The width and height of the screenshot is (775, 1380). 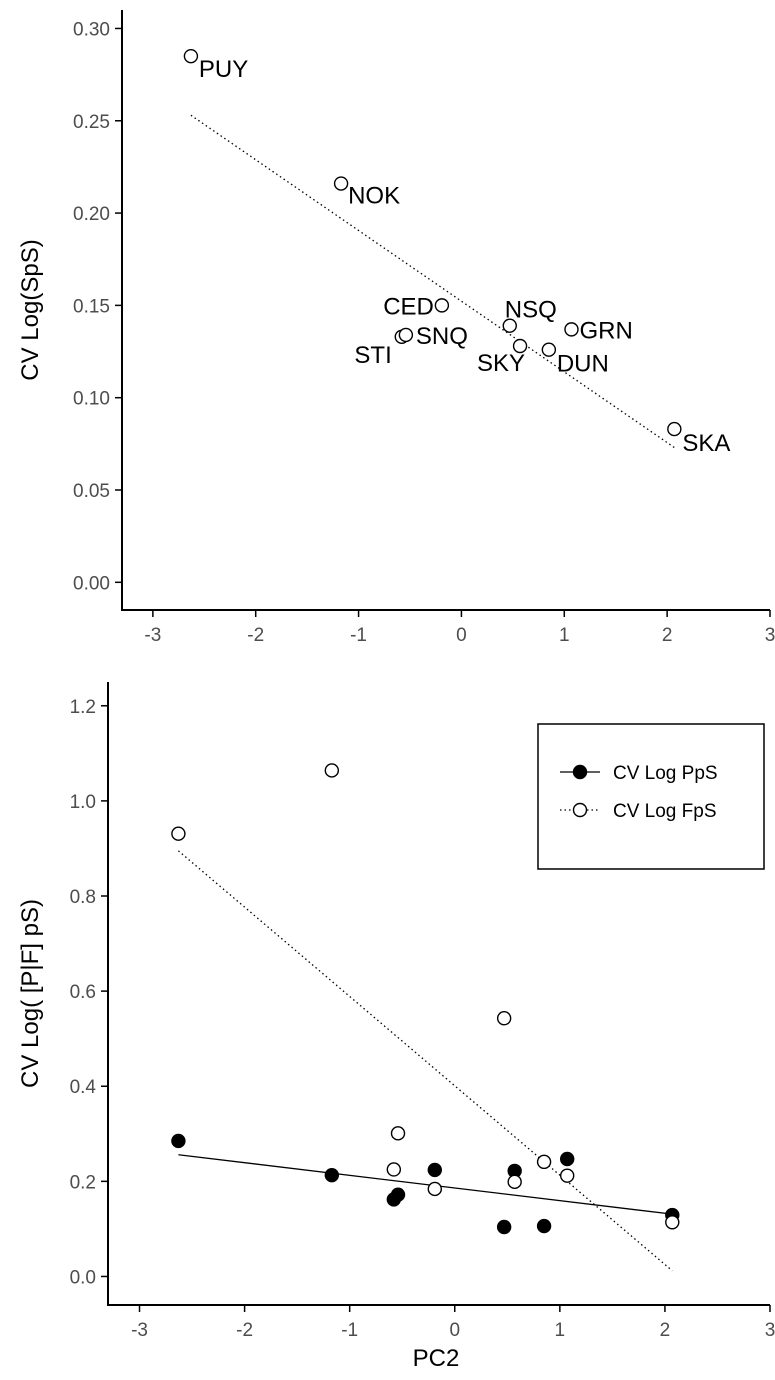 I want to click on y-tick-label: 0.15, so click(x=91, y=306).